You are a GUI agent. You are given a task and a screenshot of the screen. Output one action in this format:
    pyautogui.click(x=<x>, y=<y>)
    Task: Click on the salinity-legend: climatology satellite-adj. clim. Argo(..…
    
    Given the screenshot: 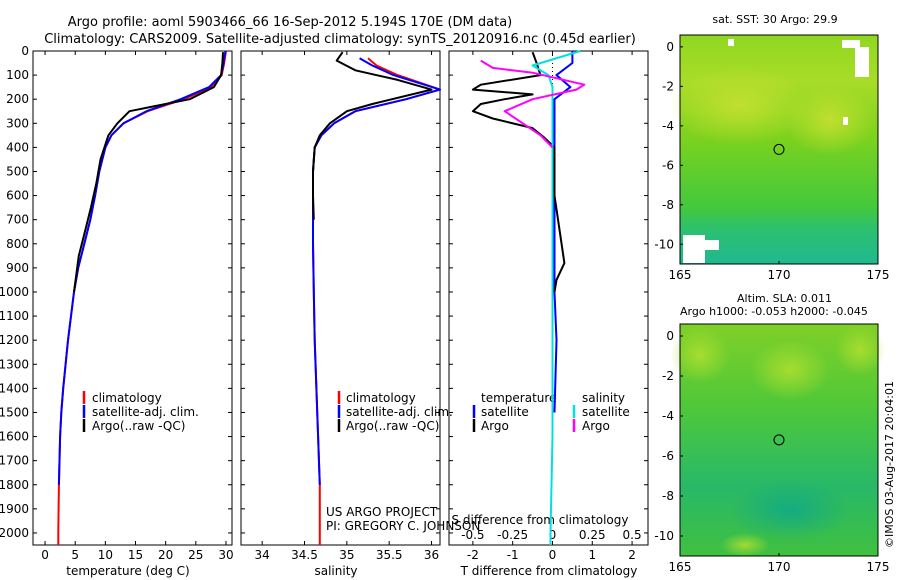 What is the action you would take?
    pyautogui.click(x=395, y=412)
    